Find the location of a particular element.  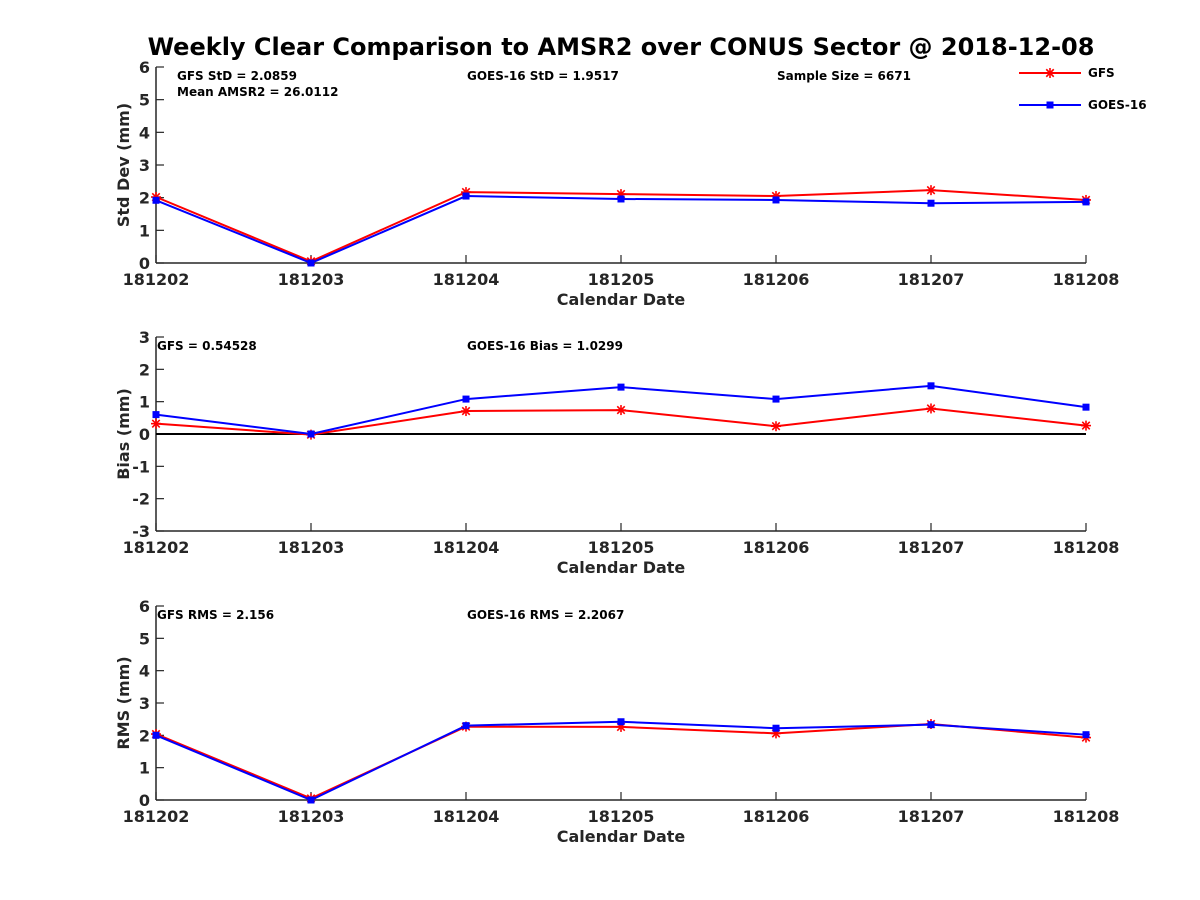

y-axis-label: RMS (mm) is located at coordinates (123, 702).